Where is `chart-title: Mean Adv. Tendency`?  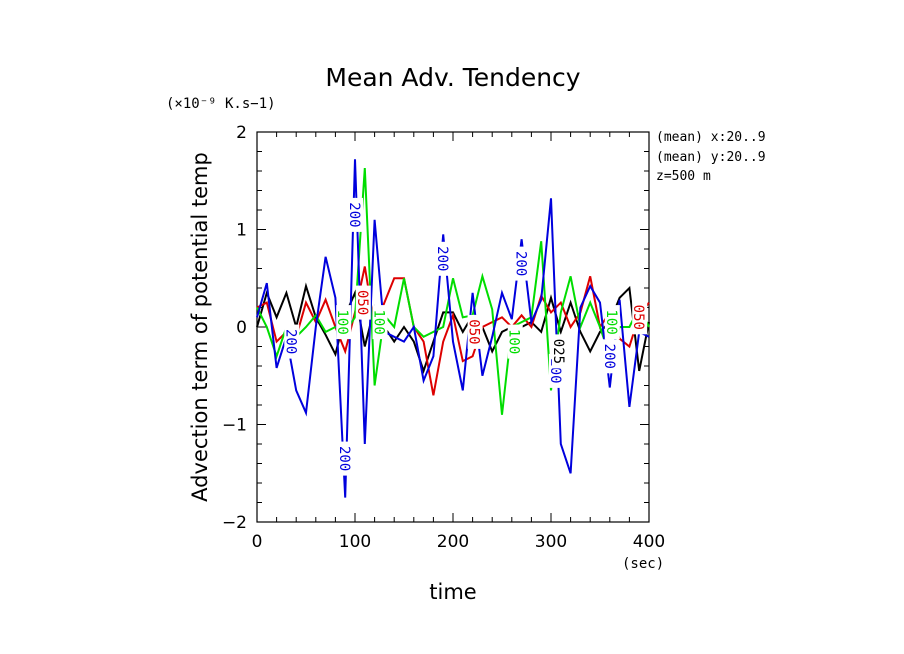 chart-title: Mean Adv. Tendency is located at coordinates (452, 77).